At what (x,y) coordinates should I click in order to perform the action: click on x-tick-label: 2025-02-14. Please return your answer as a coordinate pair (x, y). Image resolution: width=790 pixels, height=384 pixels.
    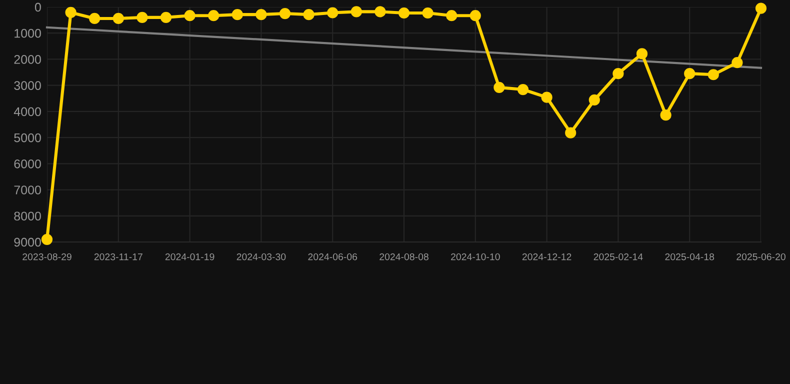
    Looking at the image, I should click on (618, 256).